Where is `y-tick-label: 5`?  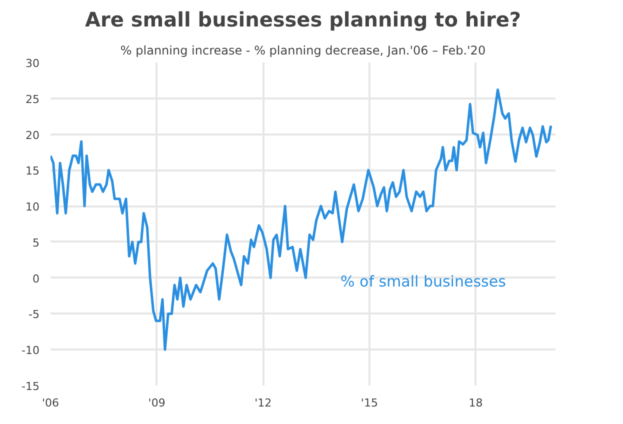 y-tick-label: 5 is located at coordinates (36, 243).